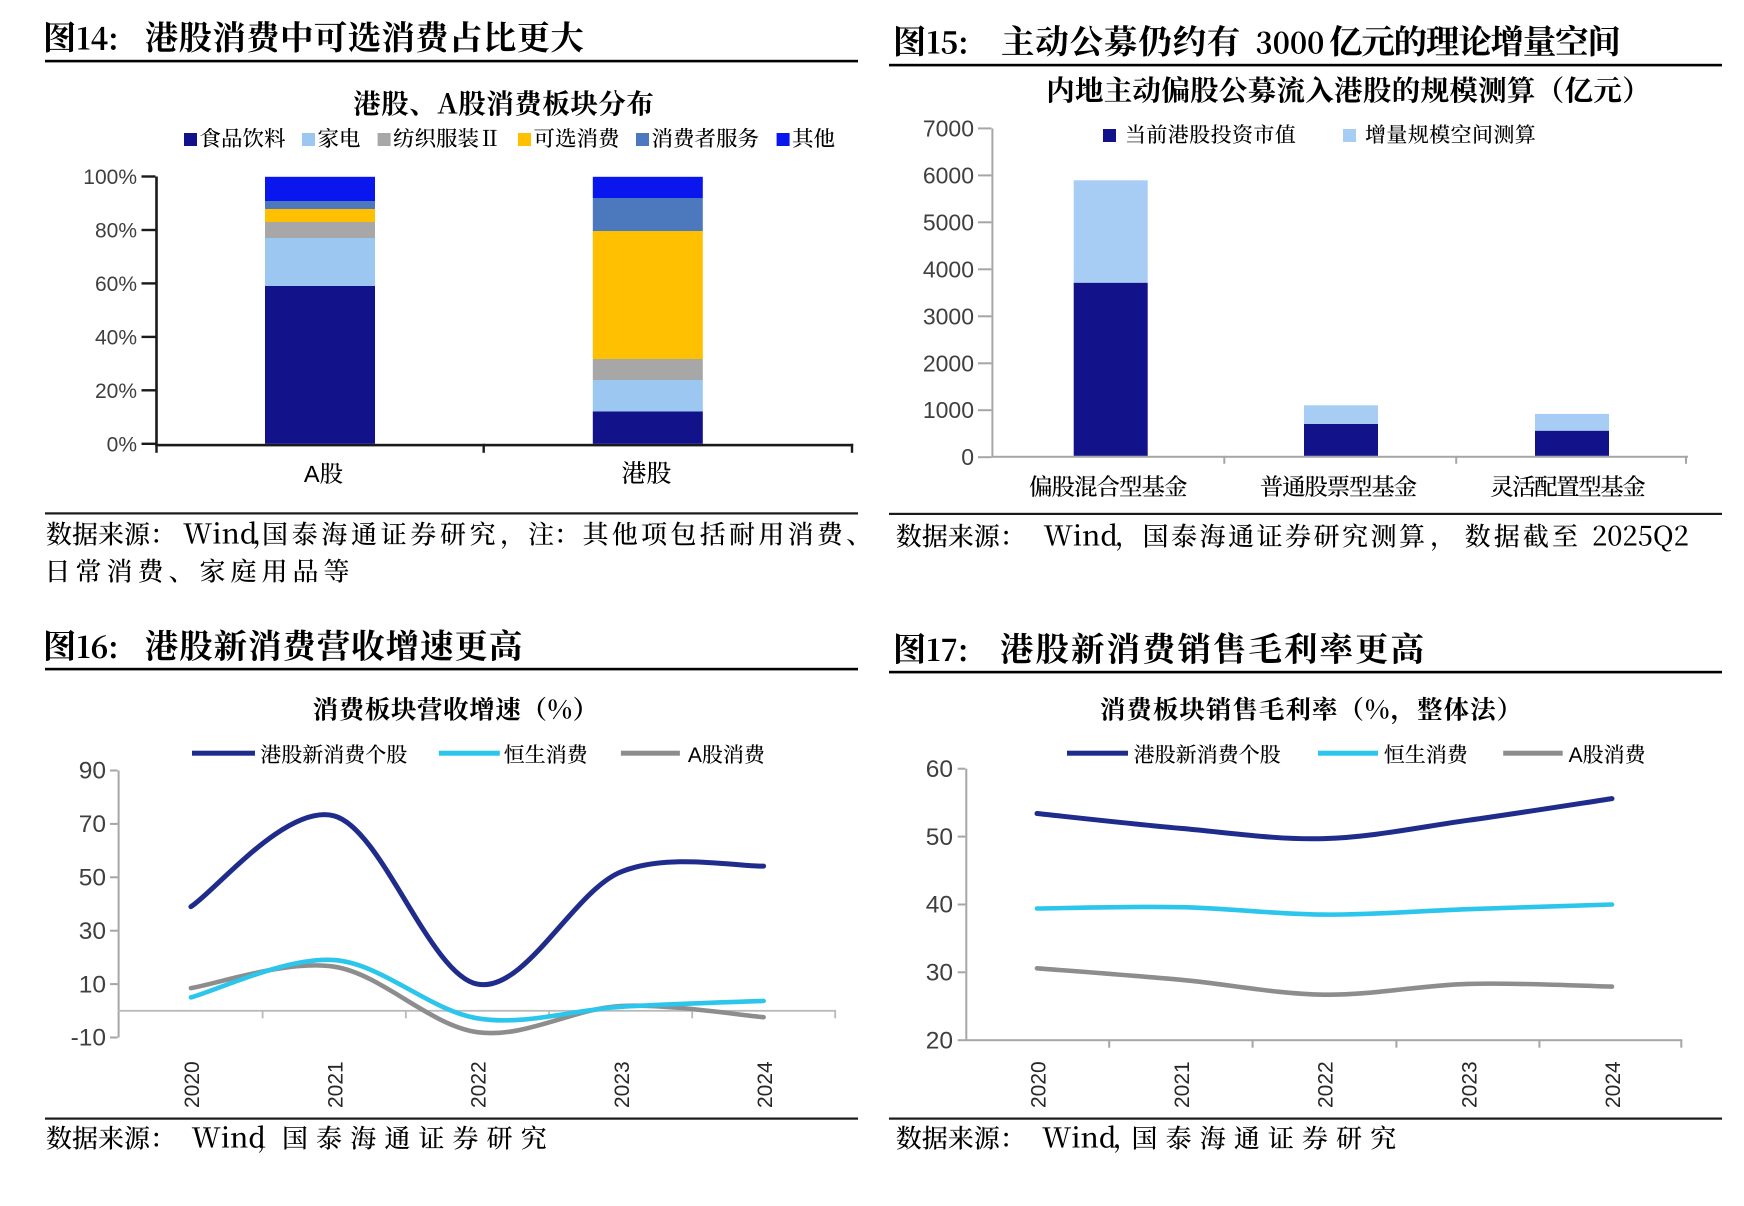  Describe the element at coordinates (88, 1038) in the screenshot. I see `svg-text: -10` at that location.